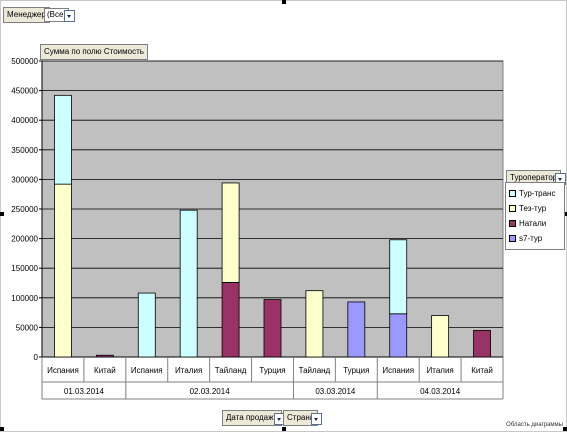 Image resolution: width=567 pixels, height=432 pixels. Describe the element at coordinates (512, 209) in the screenshot. I see `legend-swatch-tez-tur` at that location.